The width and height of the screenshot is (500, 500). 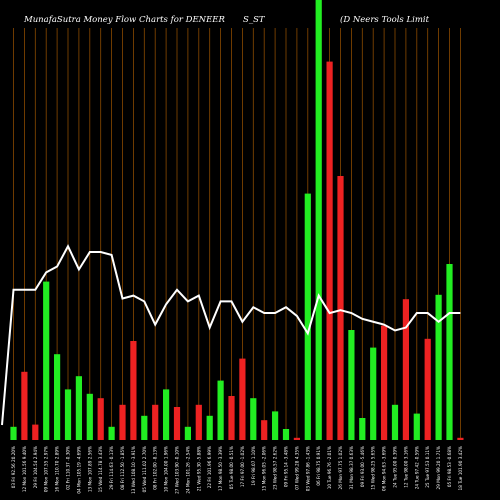 I want to click on x-tick-label: 03 Fri 92.56 20.20%, so click(x=13, y=467).